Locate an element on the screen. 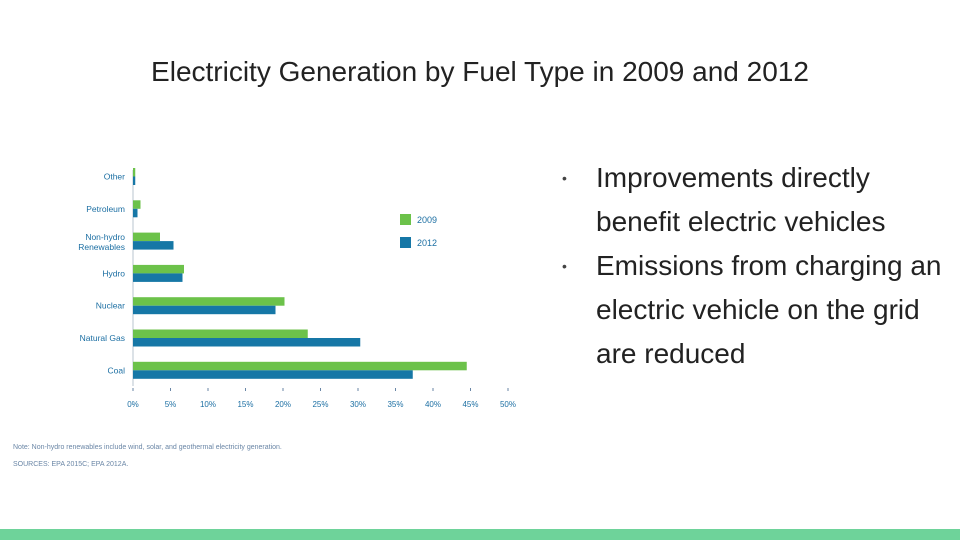 The image size is (960, 540). category-label: Hydro is located at coordinates (113, 273).